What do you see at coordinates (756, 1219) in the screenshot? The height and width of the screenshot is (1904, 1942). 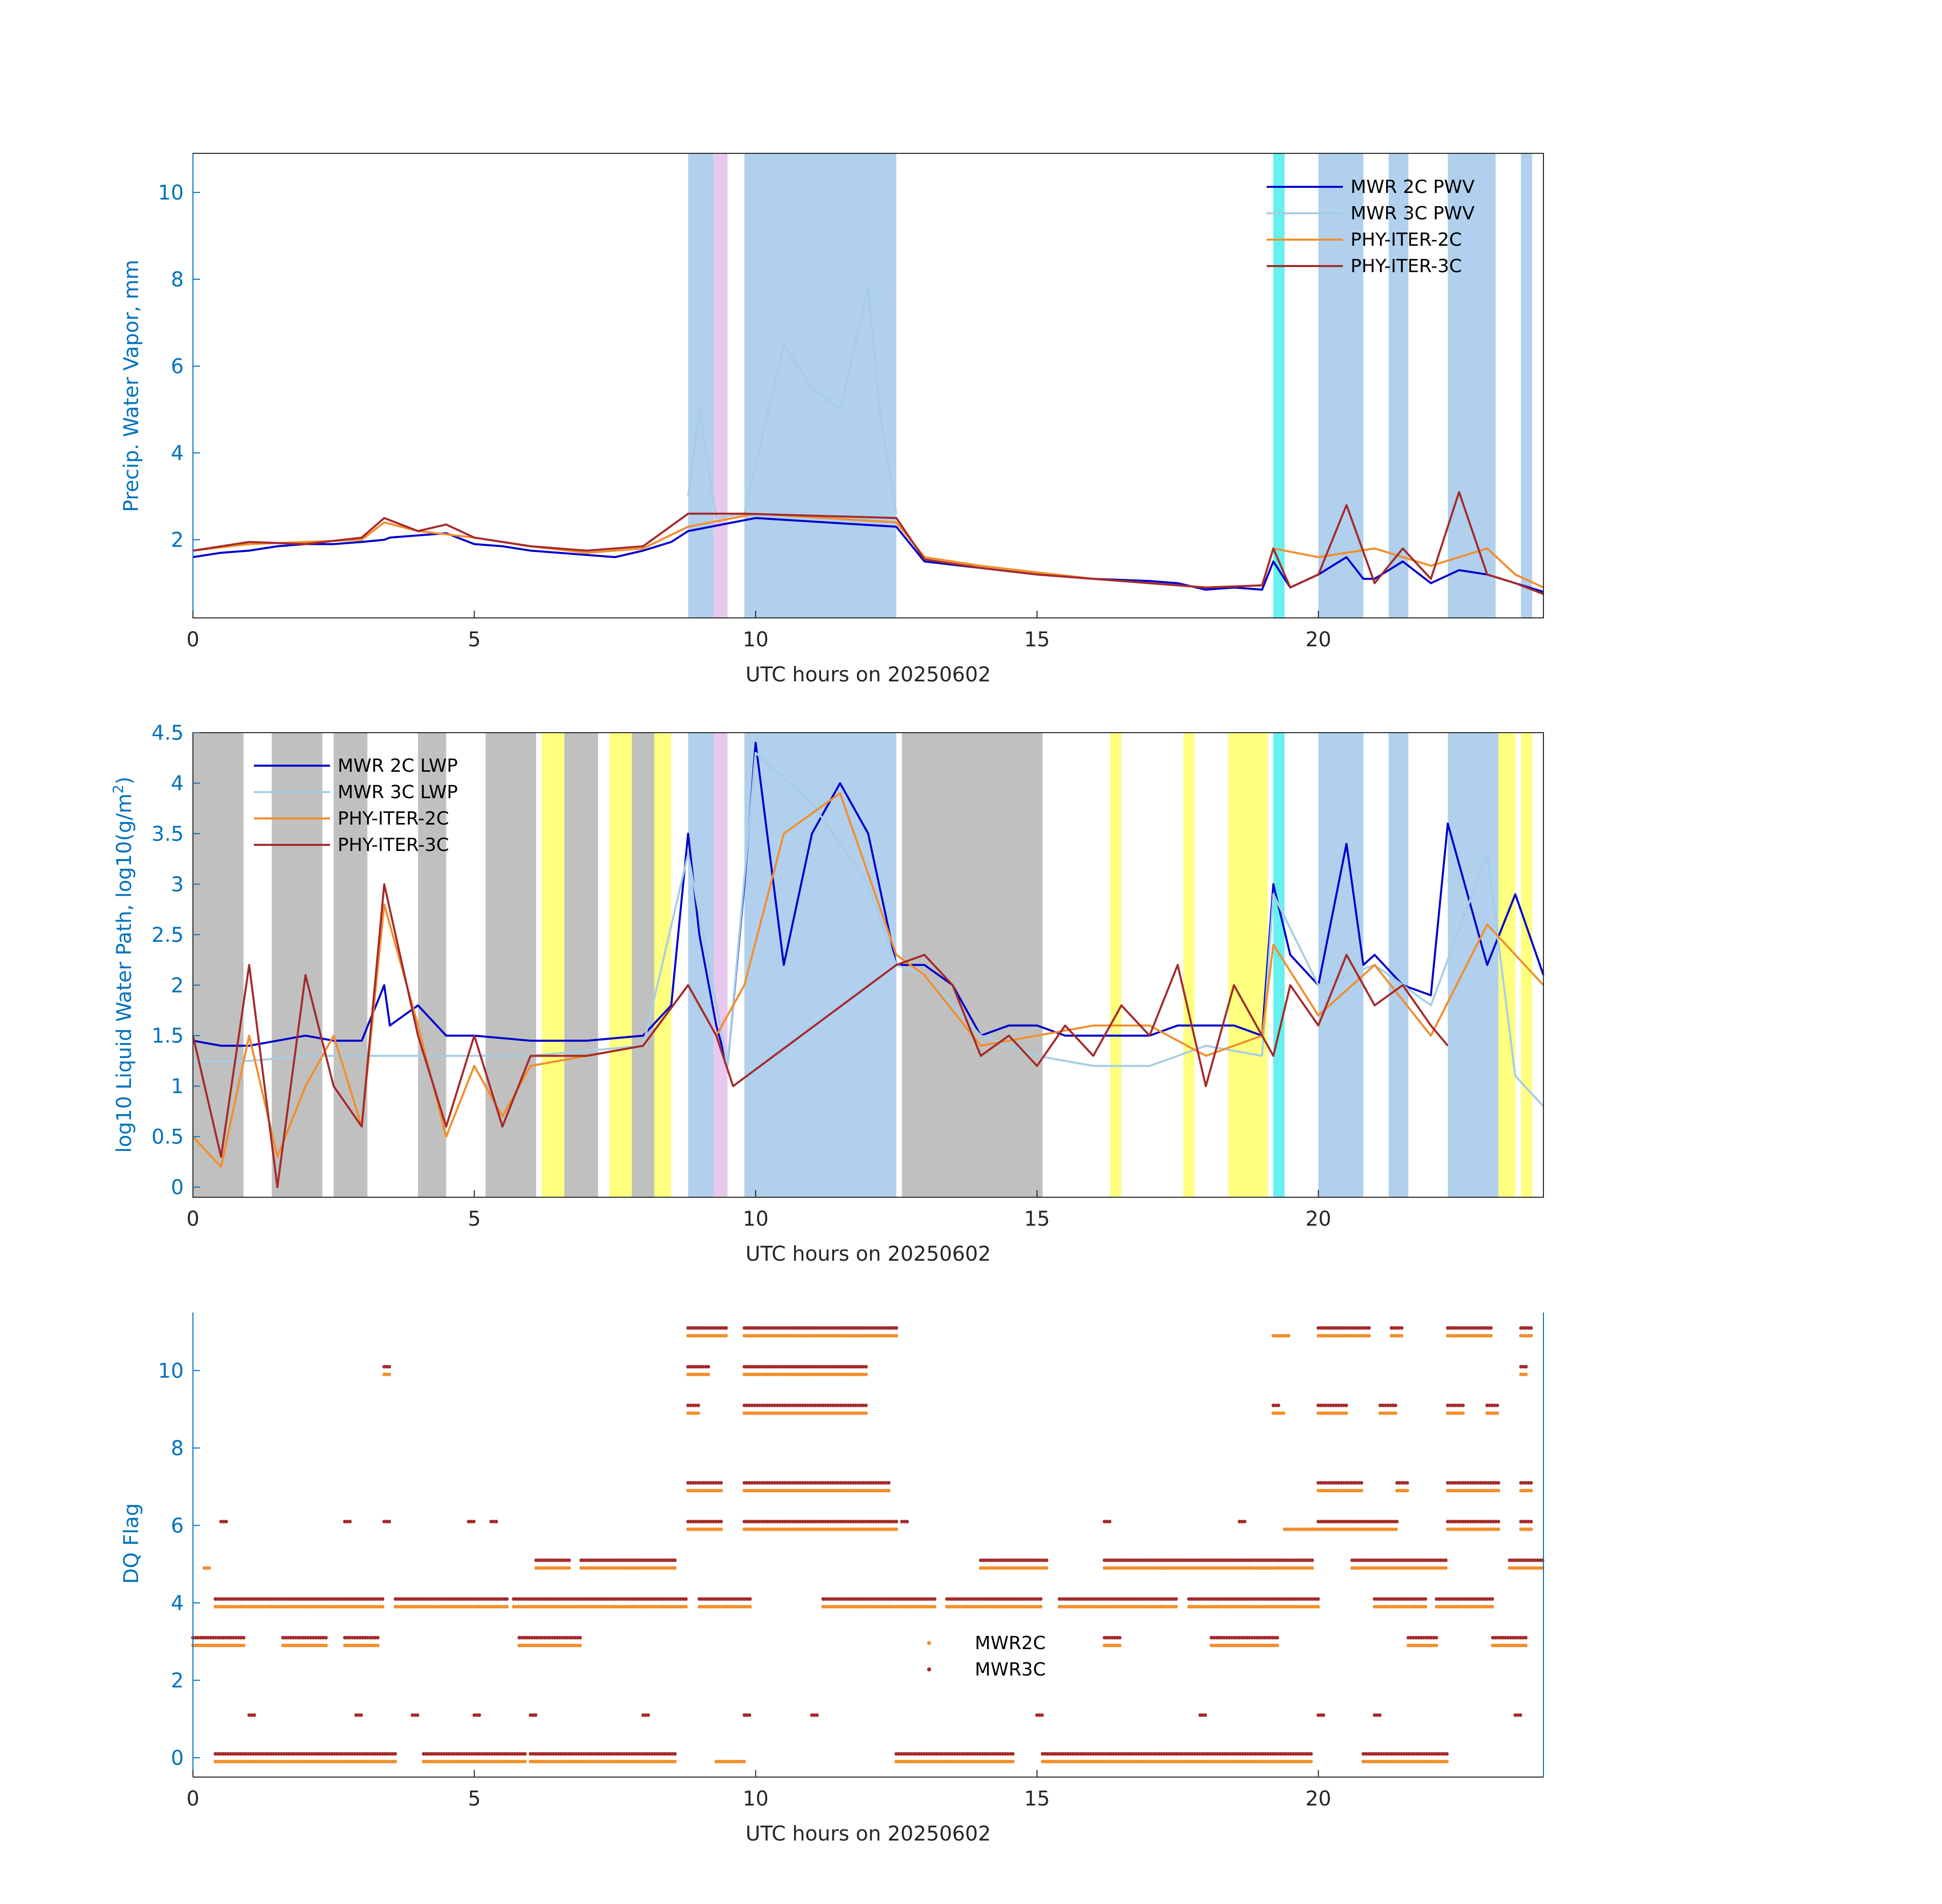 I see `lwp-x-tick-label: 10` at bounding box center [756, 1219].